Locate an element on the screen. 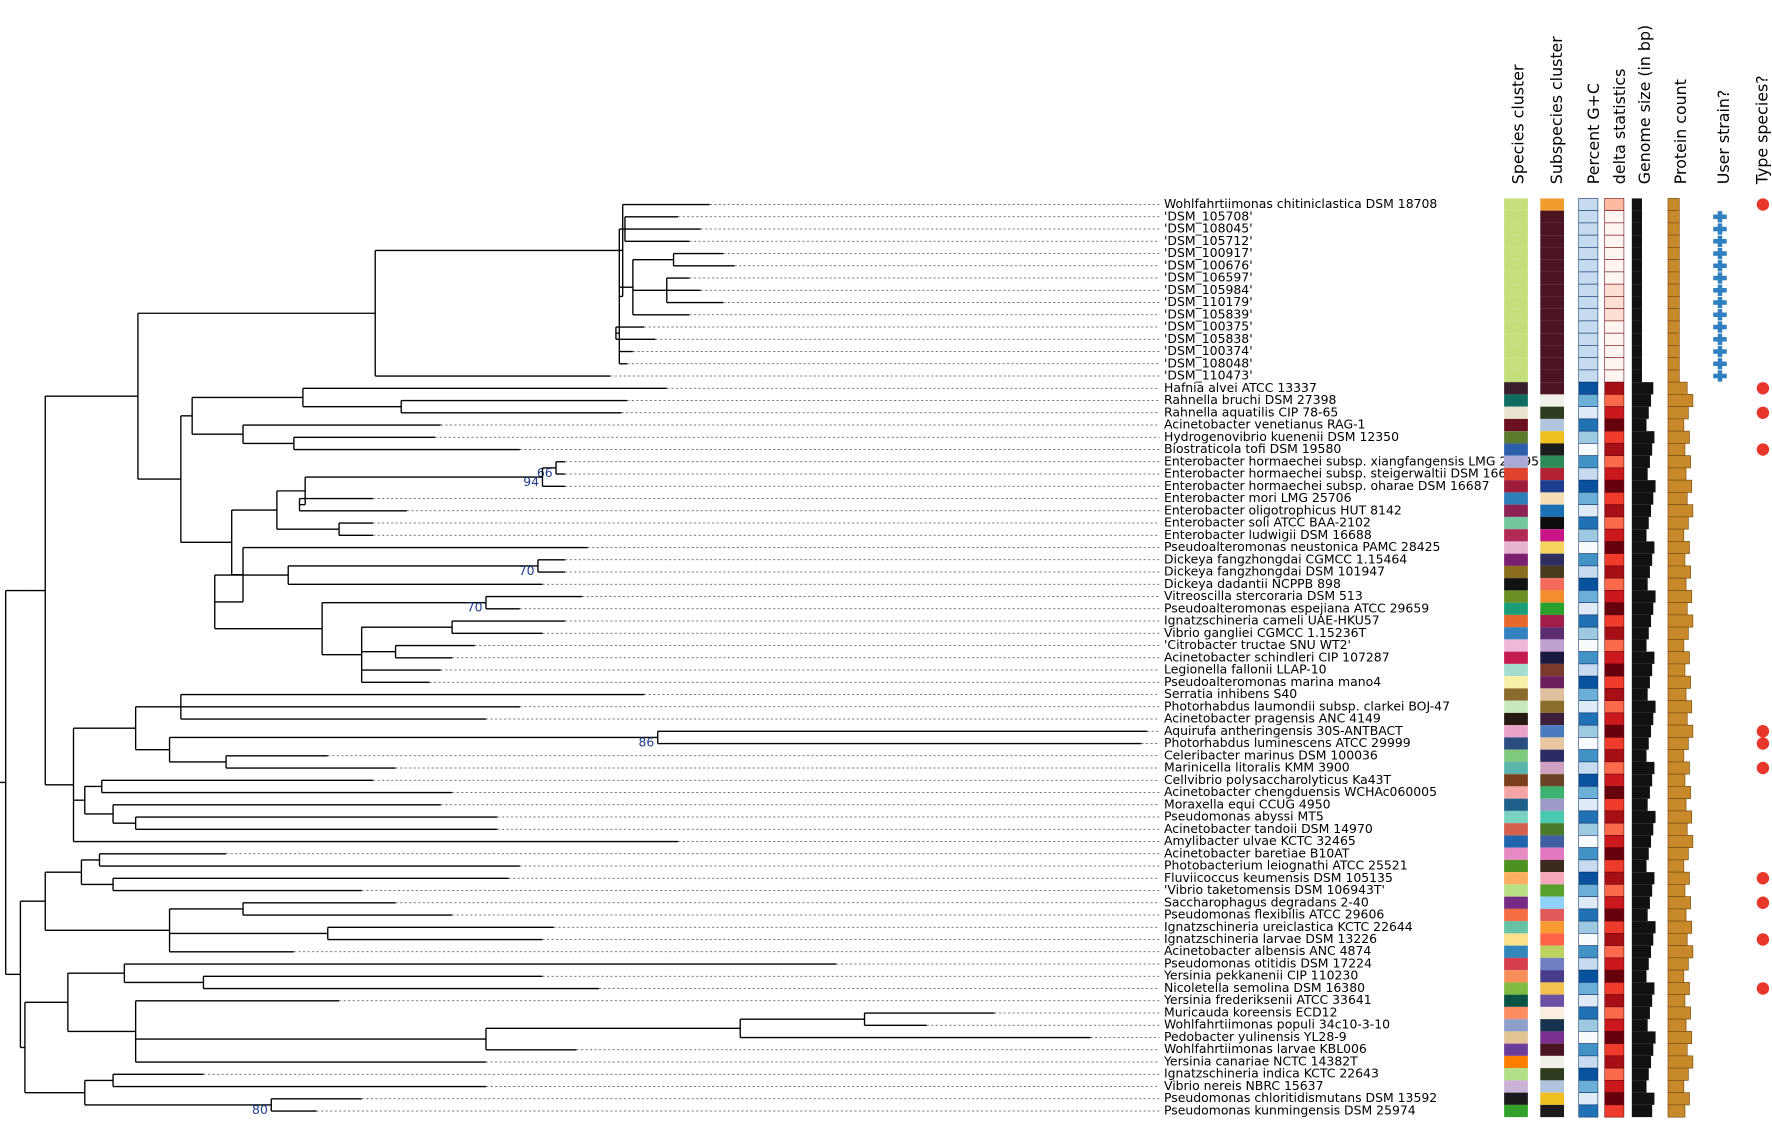  leaf-label: Ignatzschineria cameli UAE-HKU57 is located at coordinates (1272, 620).